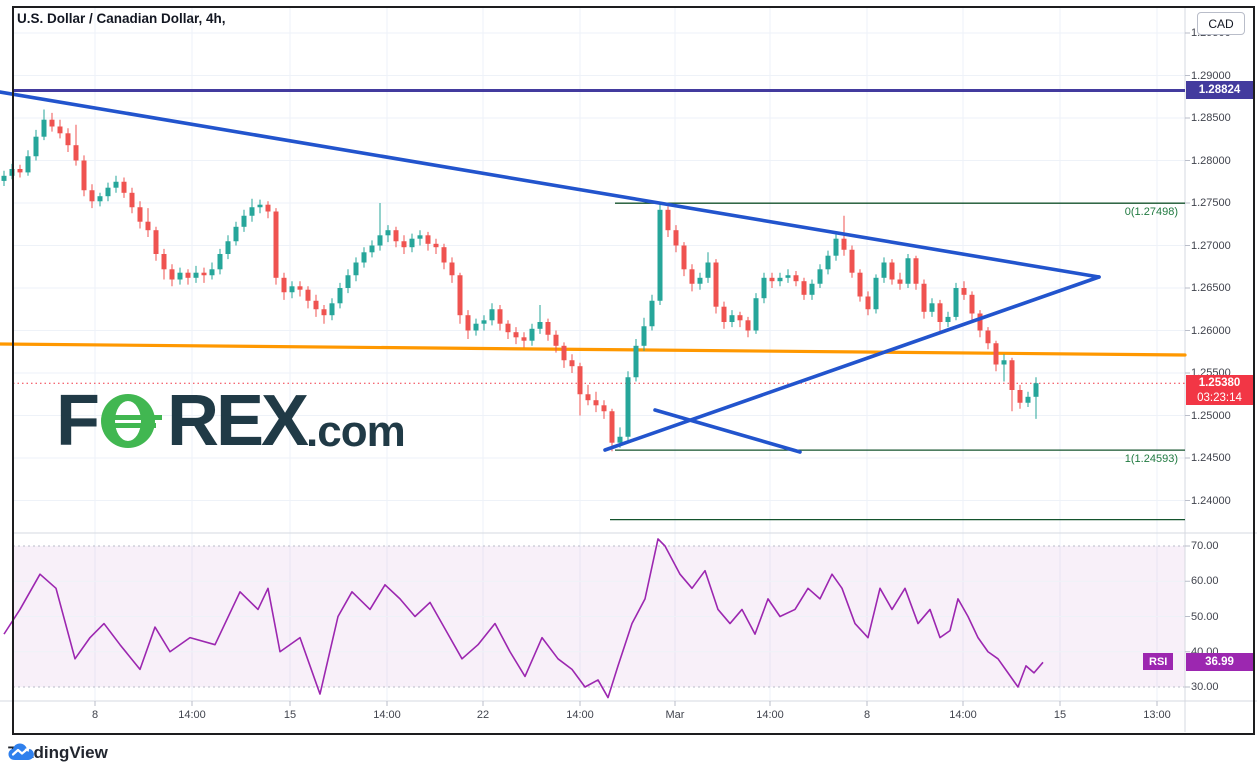 This screenshot has height=774, width=1257. Describe the element at coordinates (58, 753) in the screenshot. I see `tradingview-attribution: TradingView` at that location.